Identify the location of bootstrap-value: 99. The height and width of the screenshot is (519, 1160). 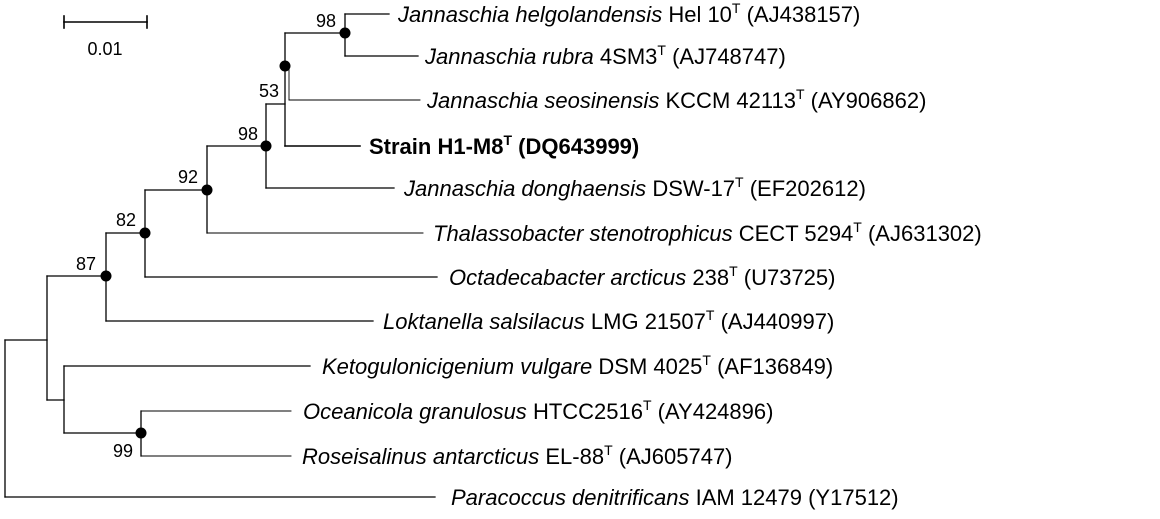
(123, 451).